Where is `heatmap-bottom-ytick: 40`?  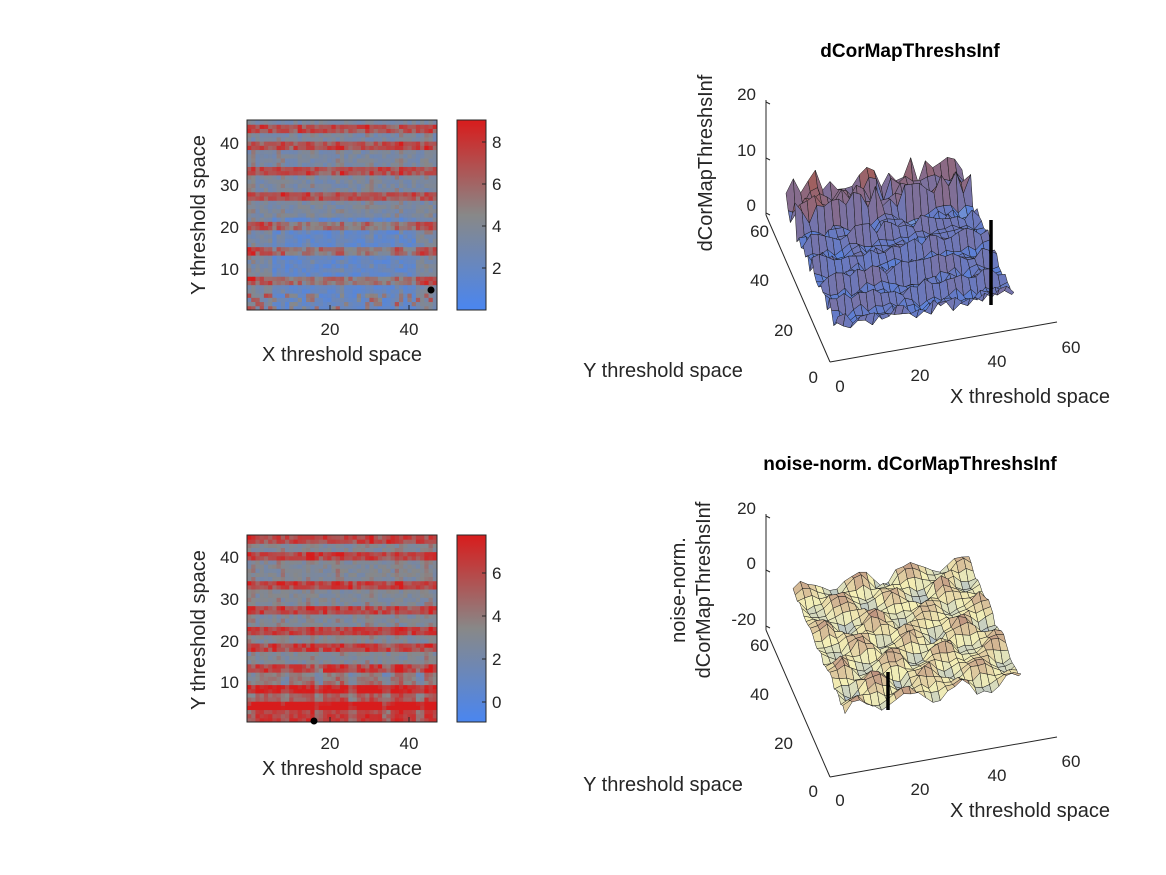 heatmap-bottom-ytick: 40 is located at coordinates (229, 557).